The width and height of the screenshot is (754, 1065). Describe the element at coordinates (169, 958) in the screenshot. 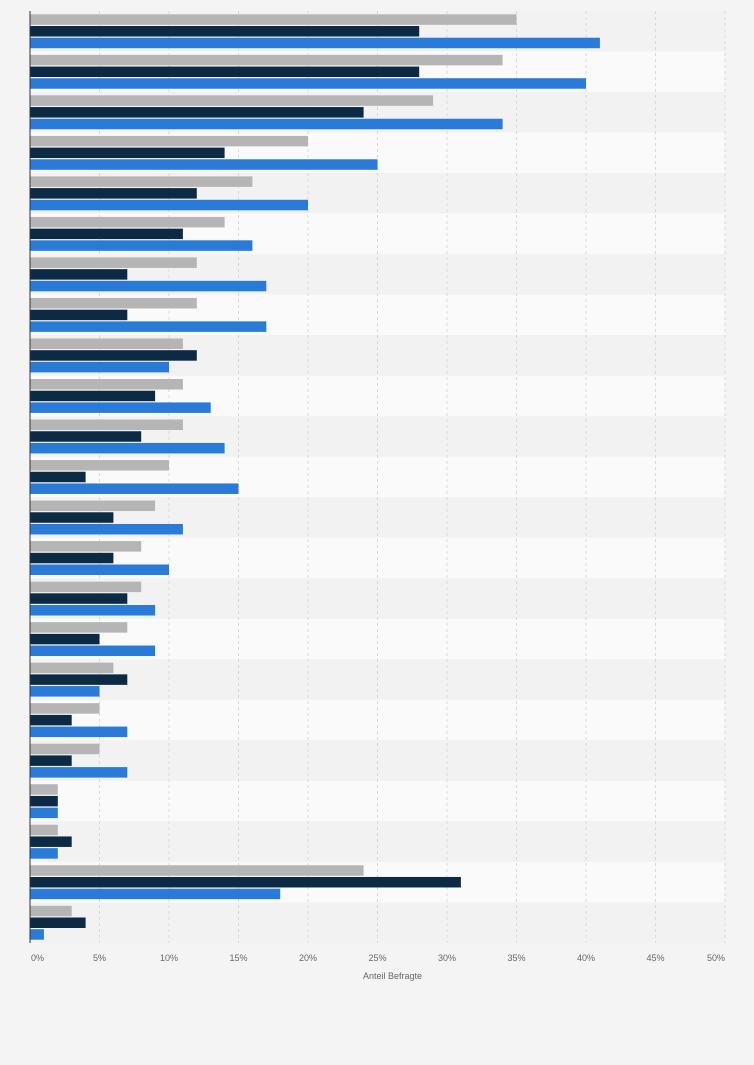

I see `x-tick-label: 10%` at that location.